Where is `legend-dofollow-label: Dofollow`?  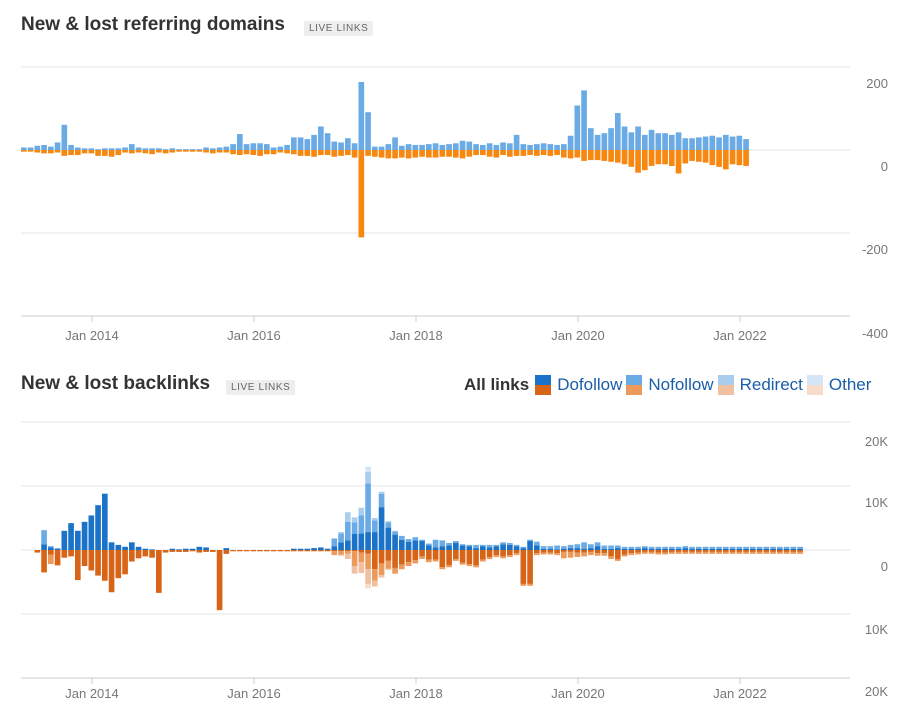 legend-dofollow-label: Dofollow is located at coordinates (590, 384).